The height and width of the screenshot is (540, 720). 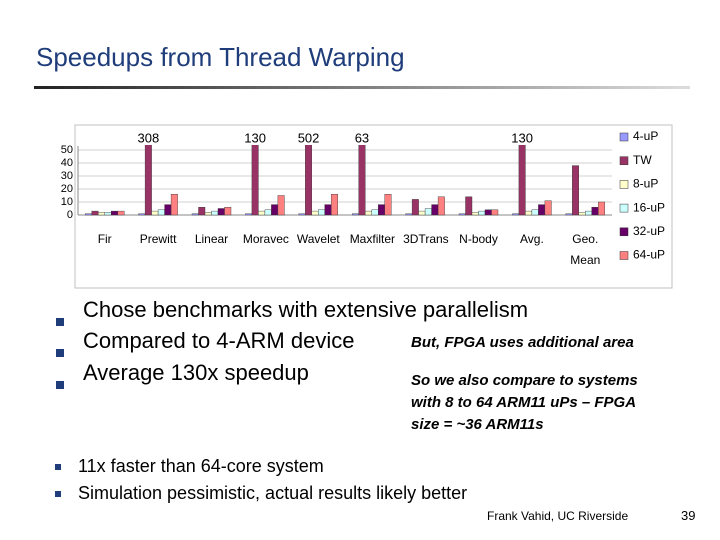 What do you see at coordinates (688, 515) in the screenshot?
I see `page-number: 39` at bounding box center [688, 515].